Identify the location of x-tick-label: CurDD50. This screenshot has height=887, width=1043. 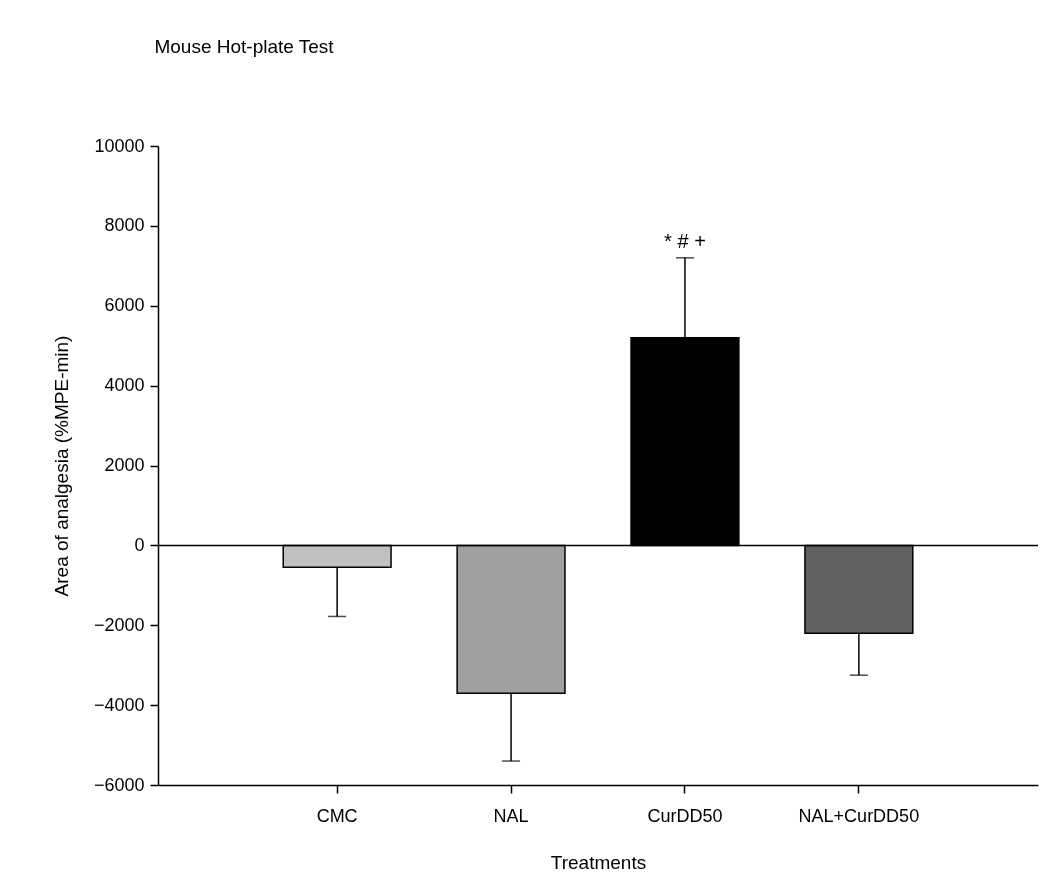
(685, 815).